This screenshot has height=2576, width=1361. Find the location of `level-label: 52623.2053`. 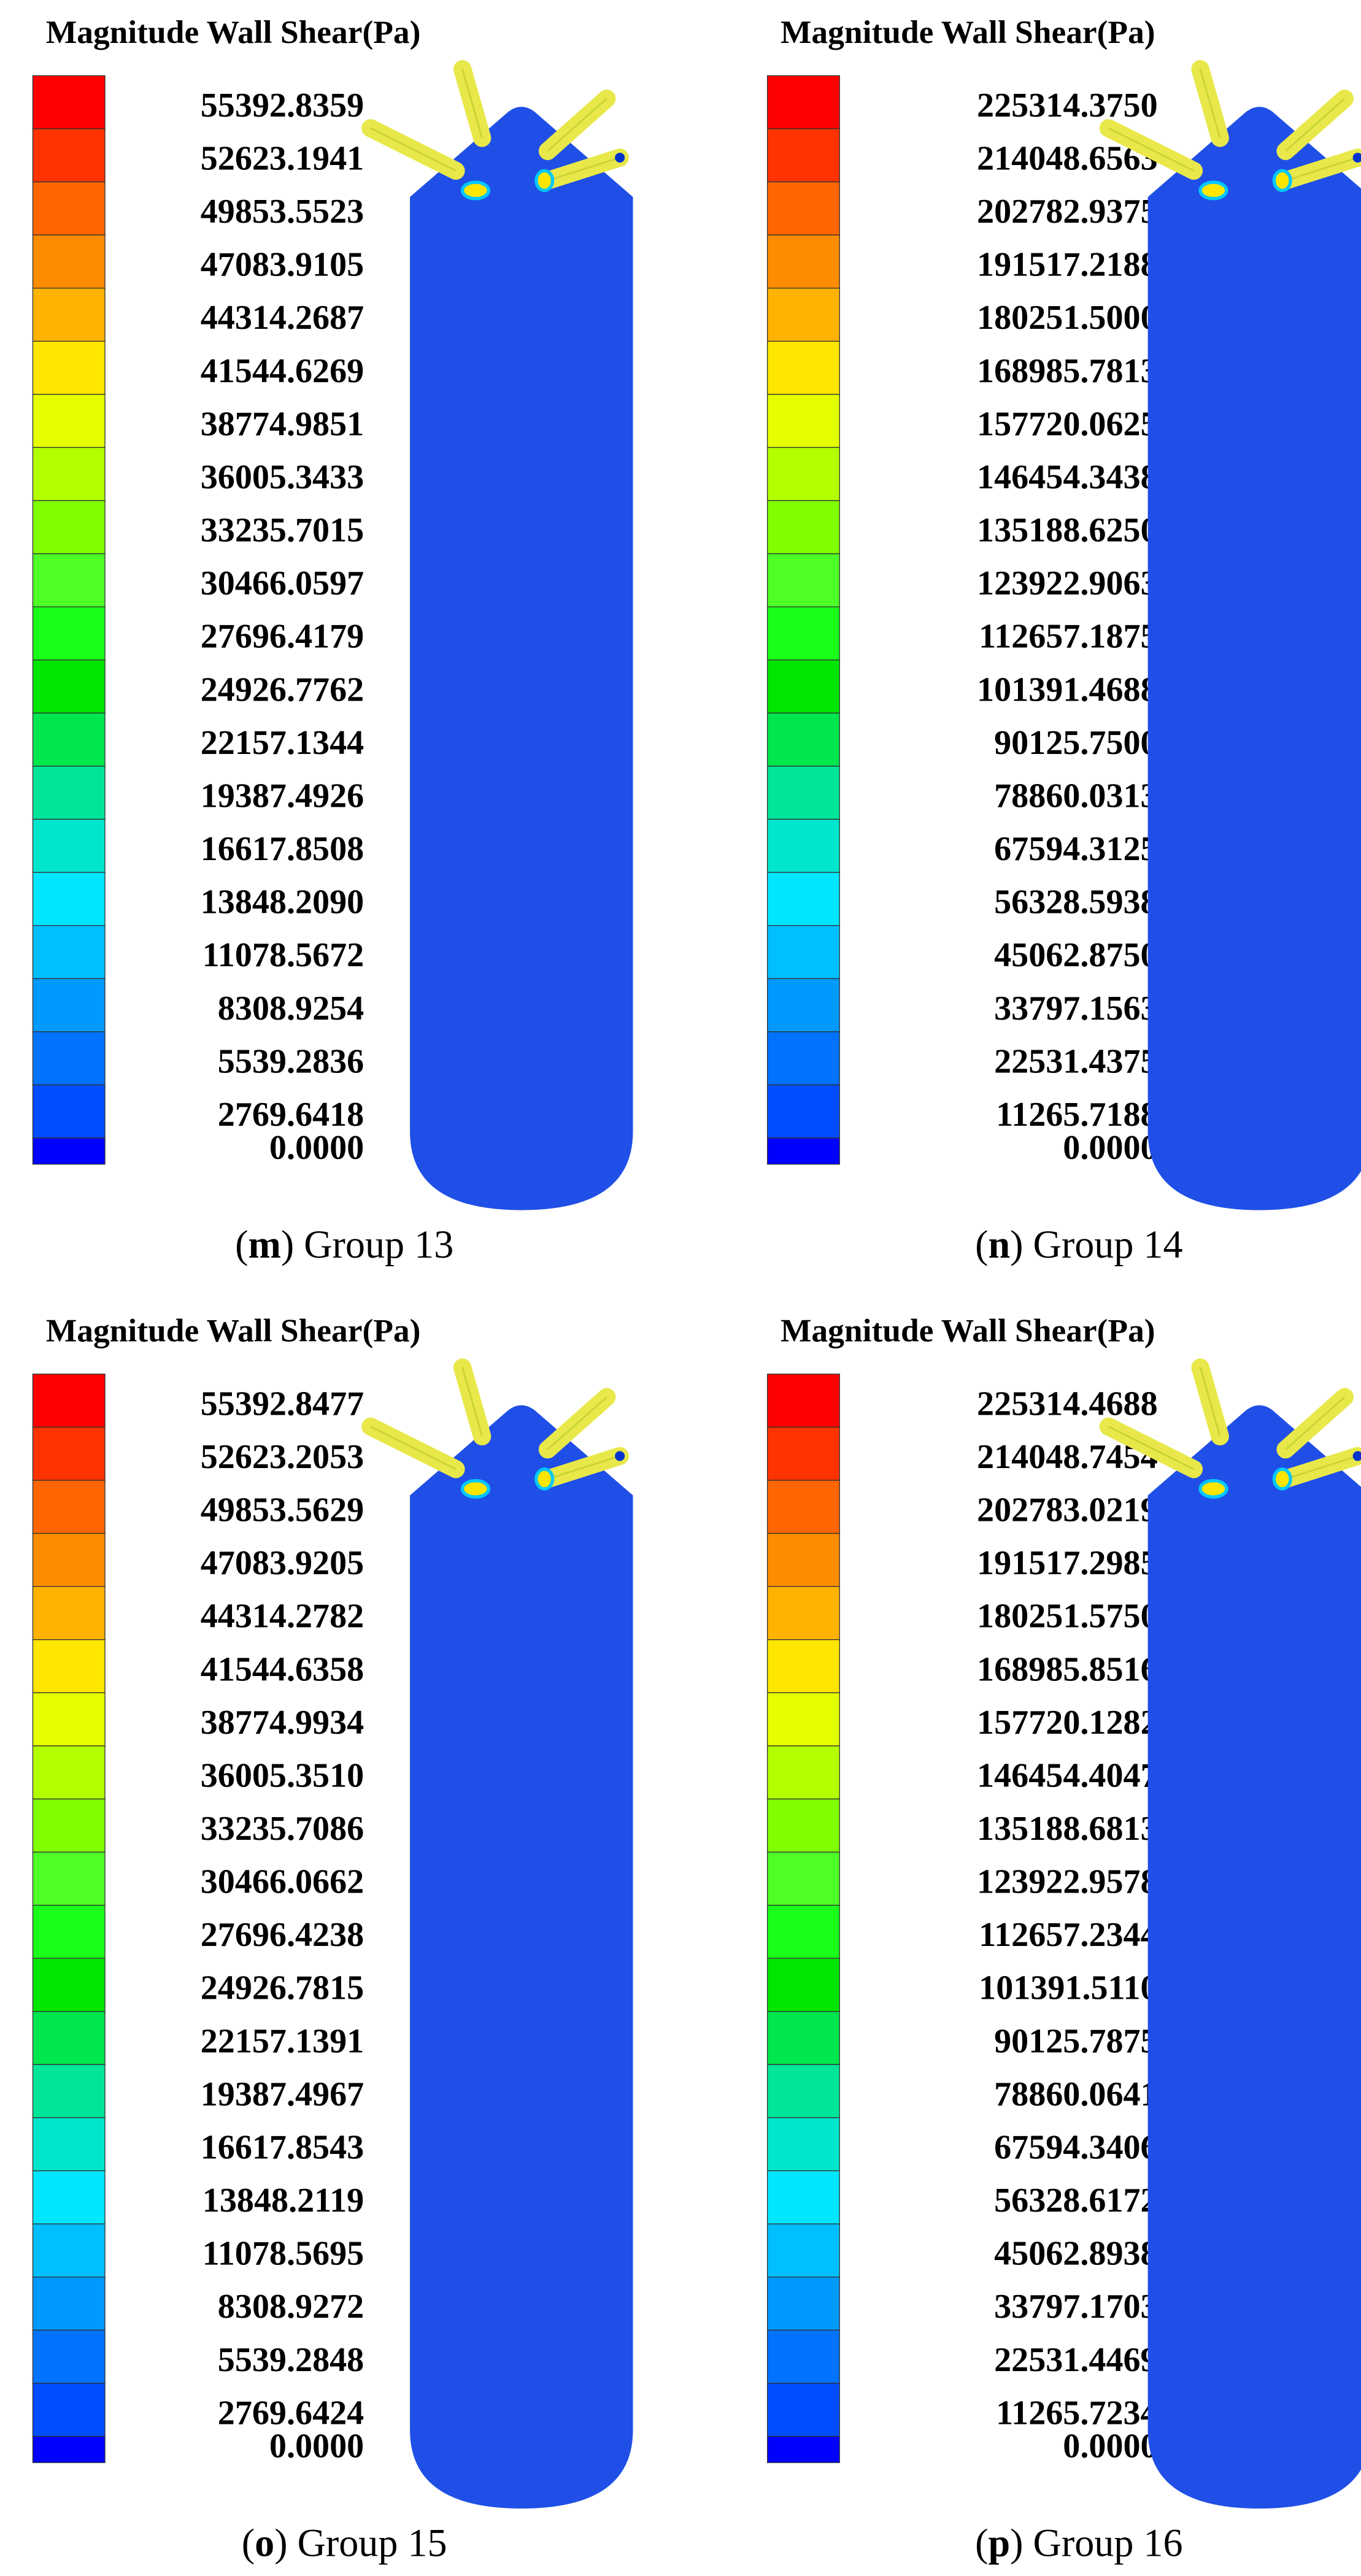

level-label: 52623.2053 is located at coordinates (282, 1457).